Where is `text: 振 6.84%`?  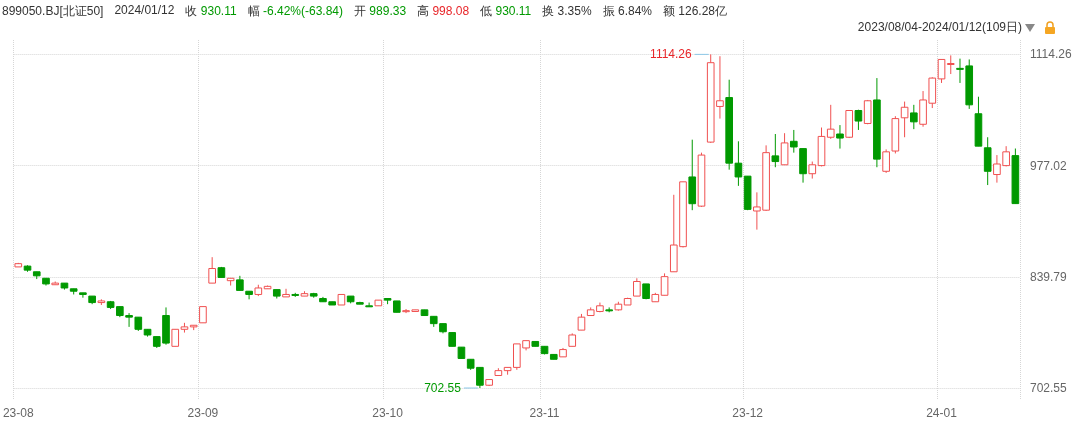
text: 振 6.84% is located at coordinates (627, 11).